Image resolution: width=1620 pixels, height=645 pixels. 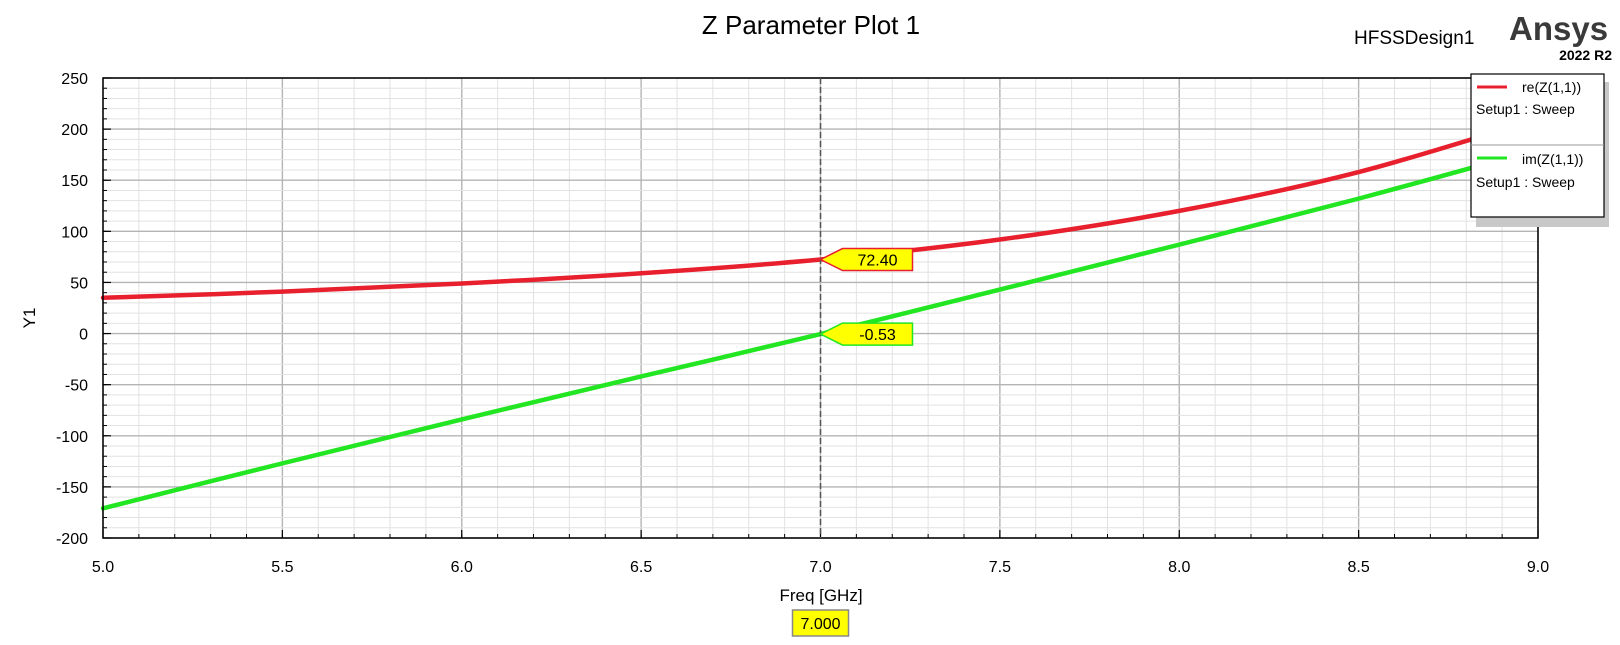 I want to click on y-tick-label: -200, so click(x=72, y=539).